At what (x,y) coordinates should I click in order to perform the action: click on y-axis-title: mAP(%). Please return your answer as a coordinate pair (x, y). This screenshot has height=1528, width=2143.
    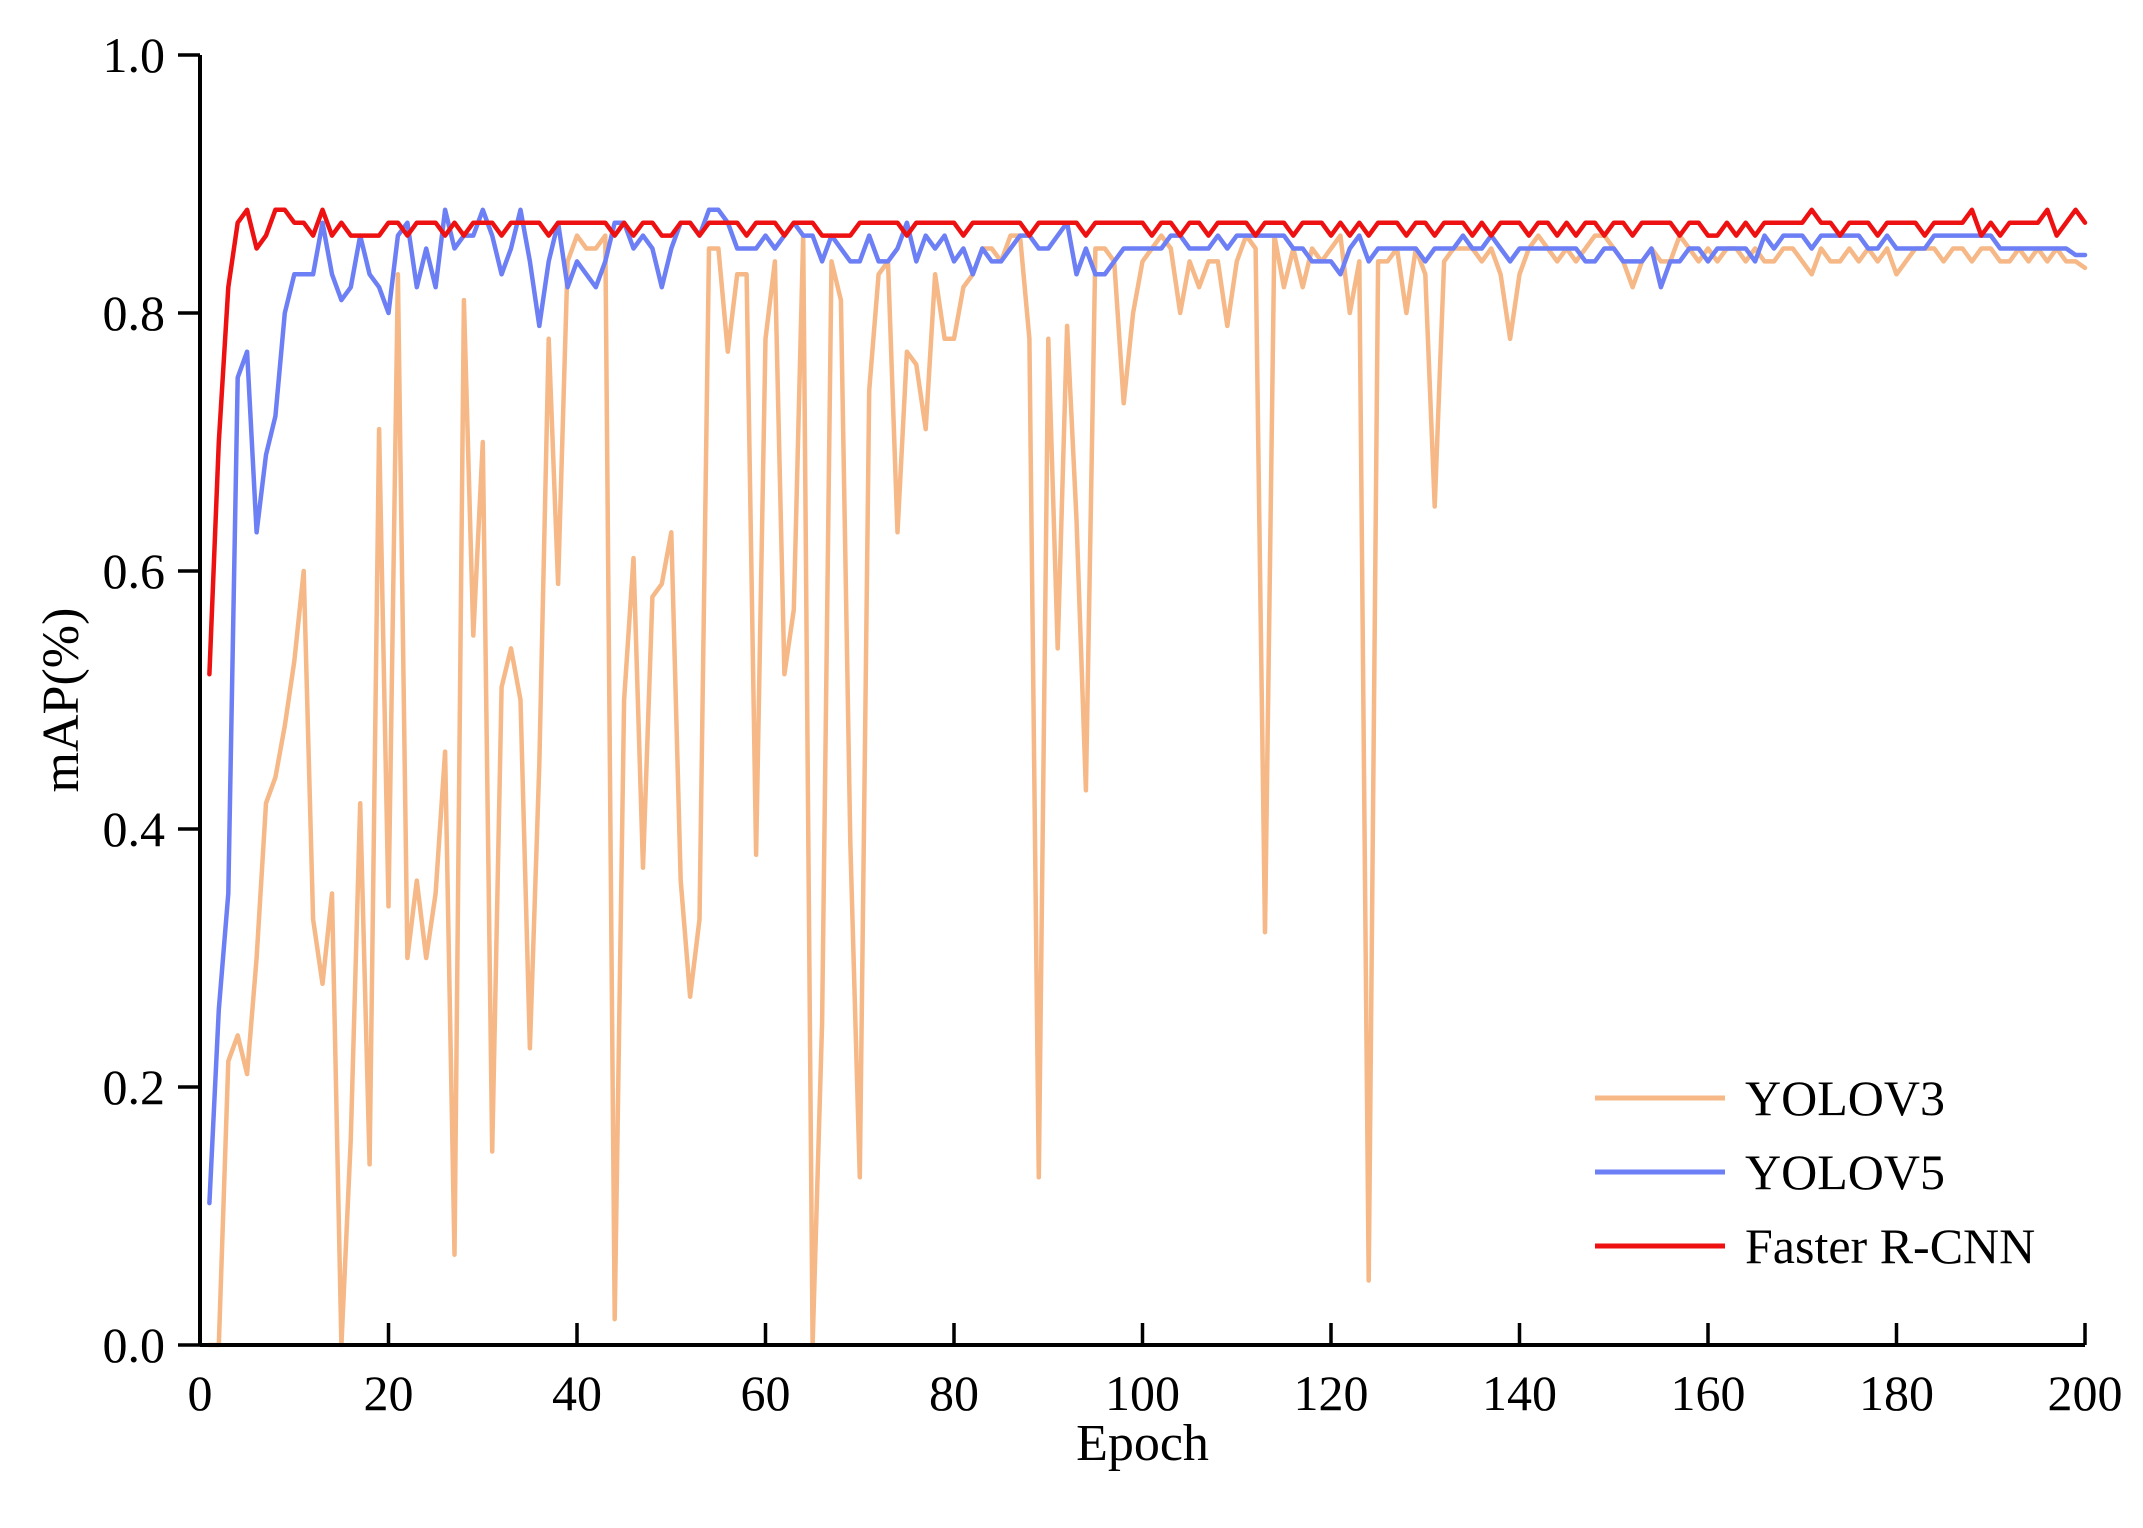
    Looking at the image, I should click on (61, 700).